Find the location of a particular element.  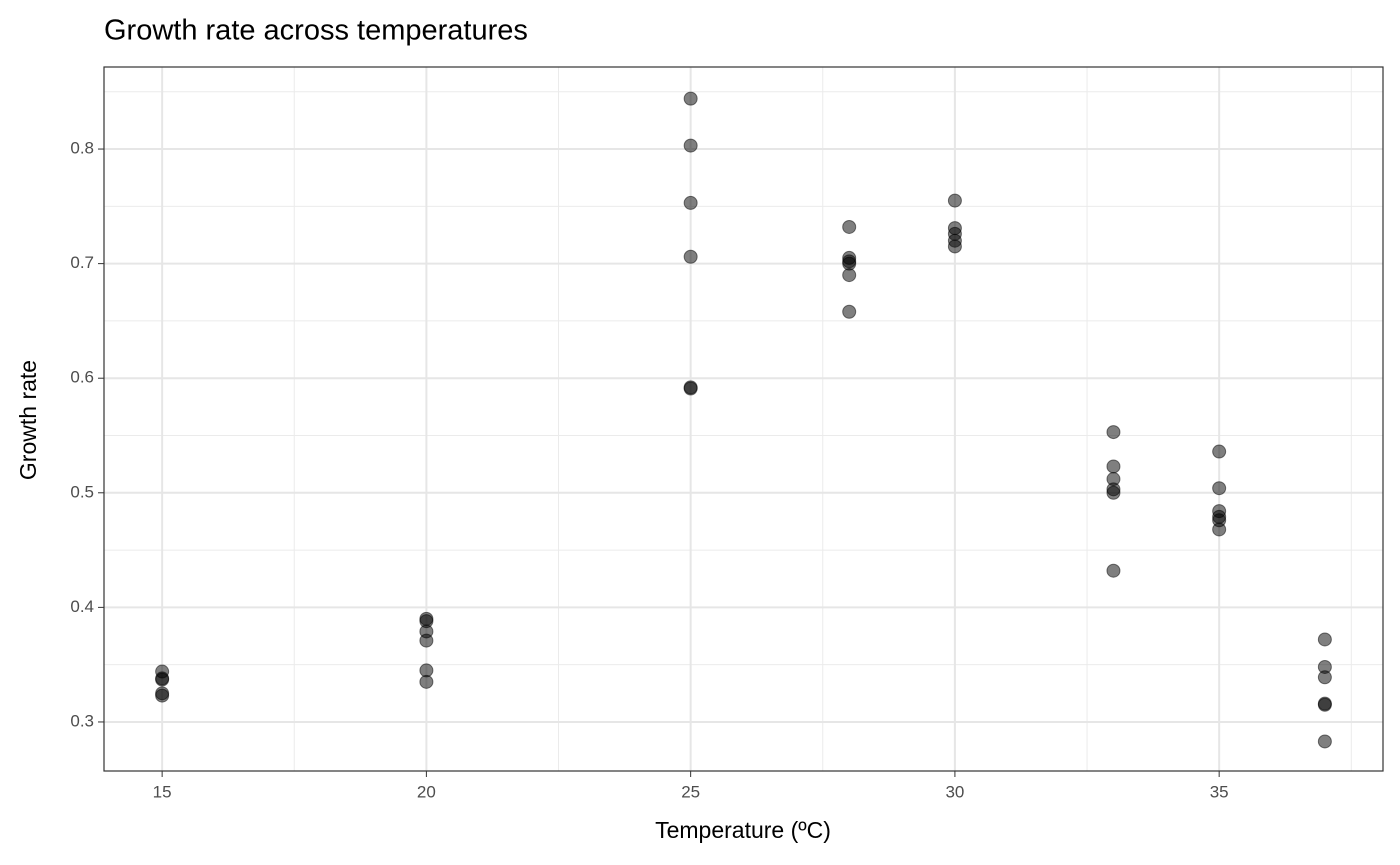

y-tick-label: 0.7 is located at coordinates (82, 262).